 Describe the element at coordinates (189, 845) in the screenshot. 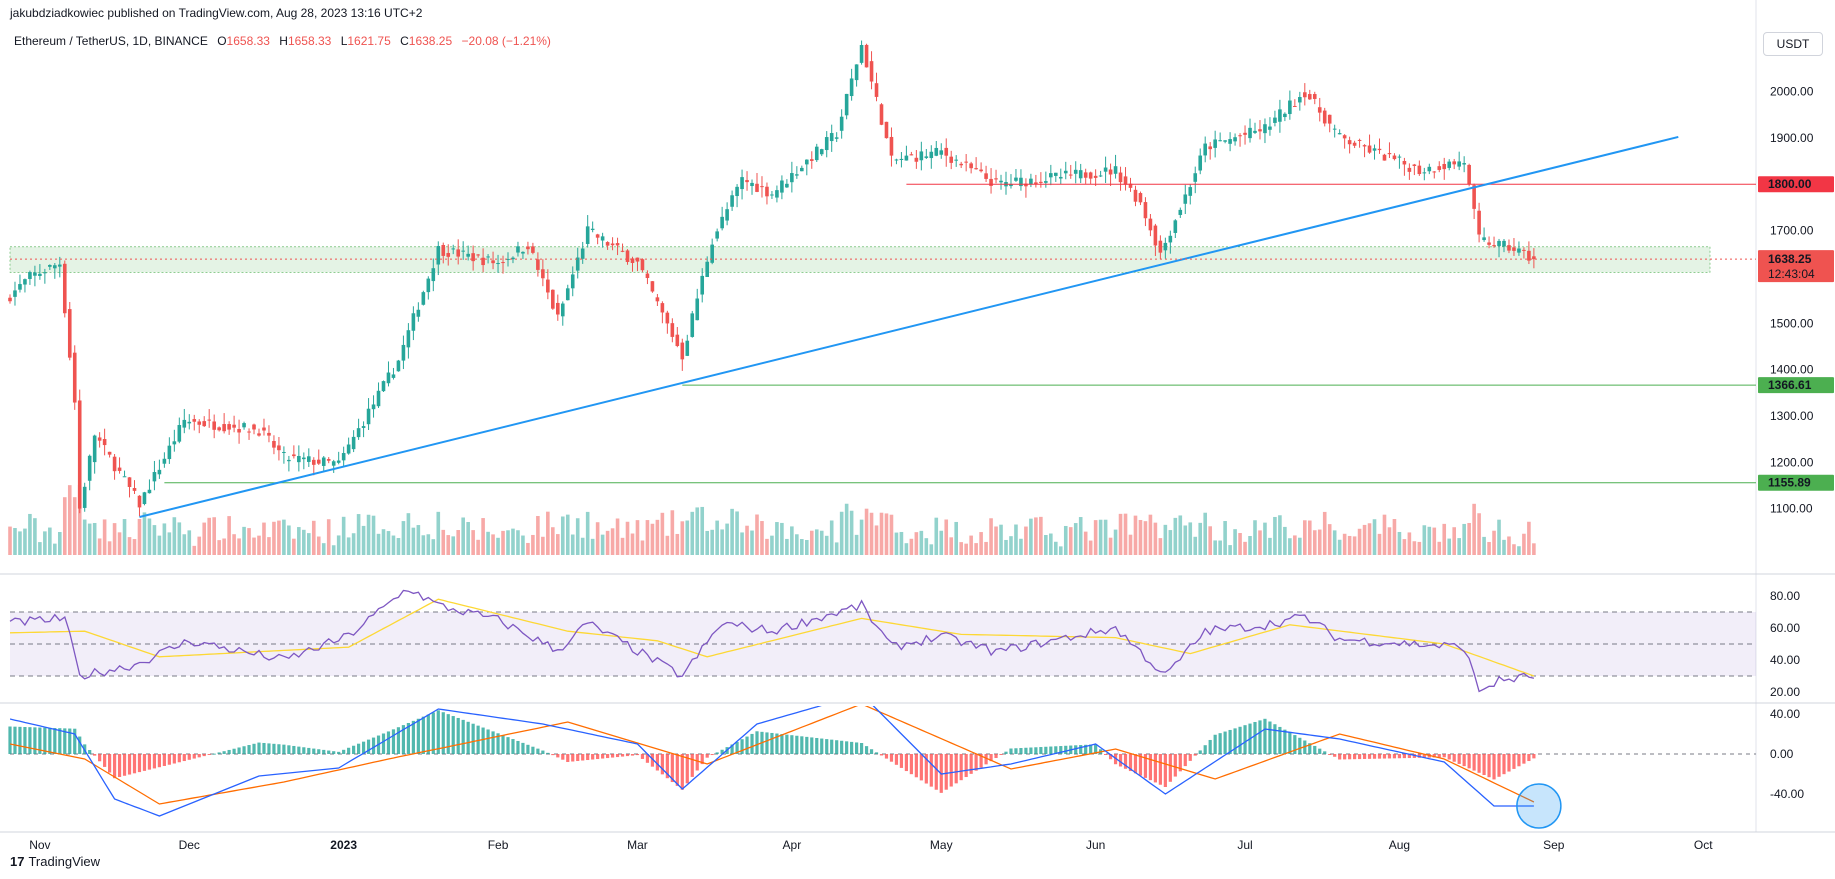

I see `time-axis-tick: Dec` at that location.